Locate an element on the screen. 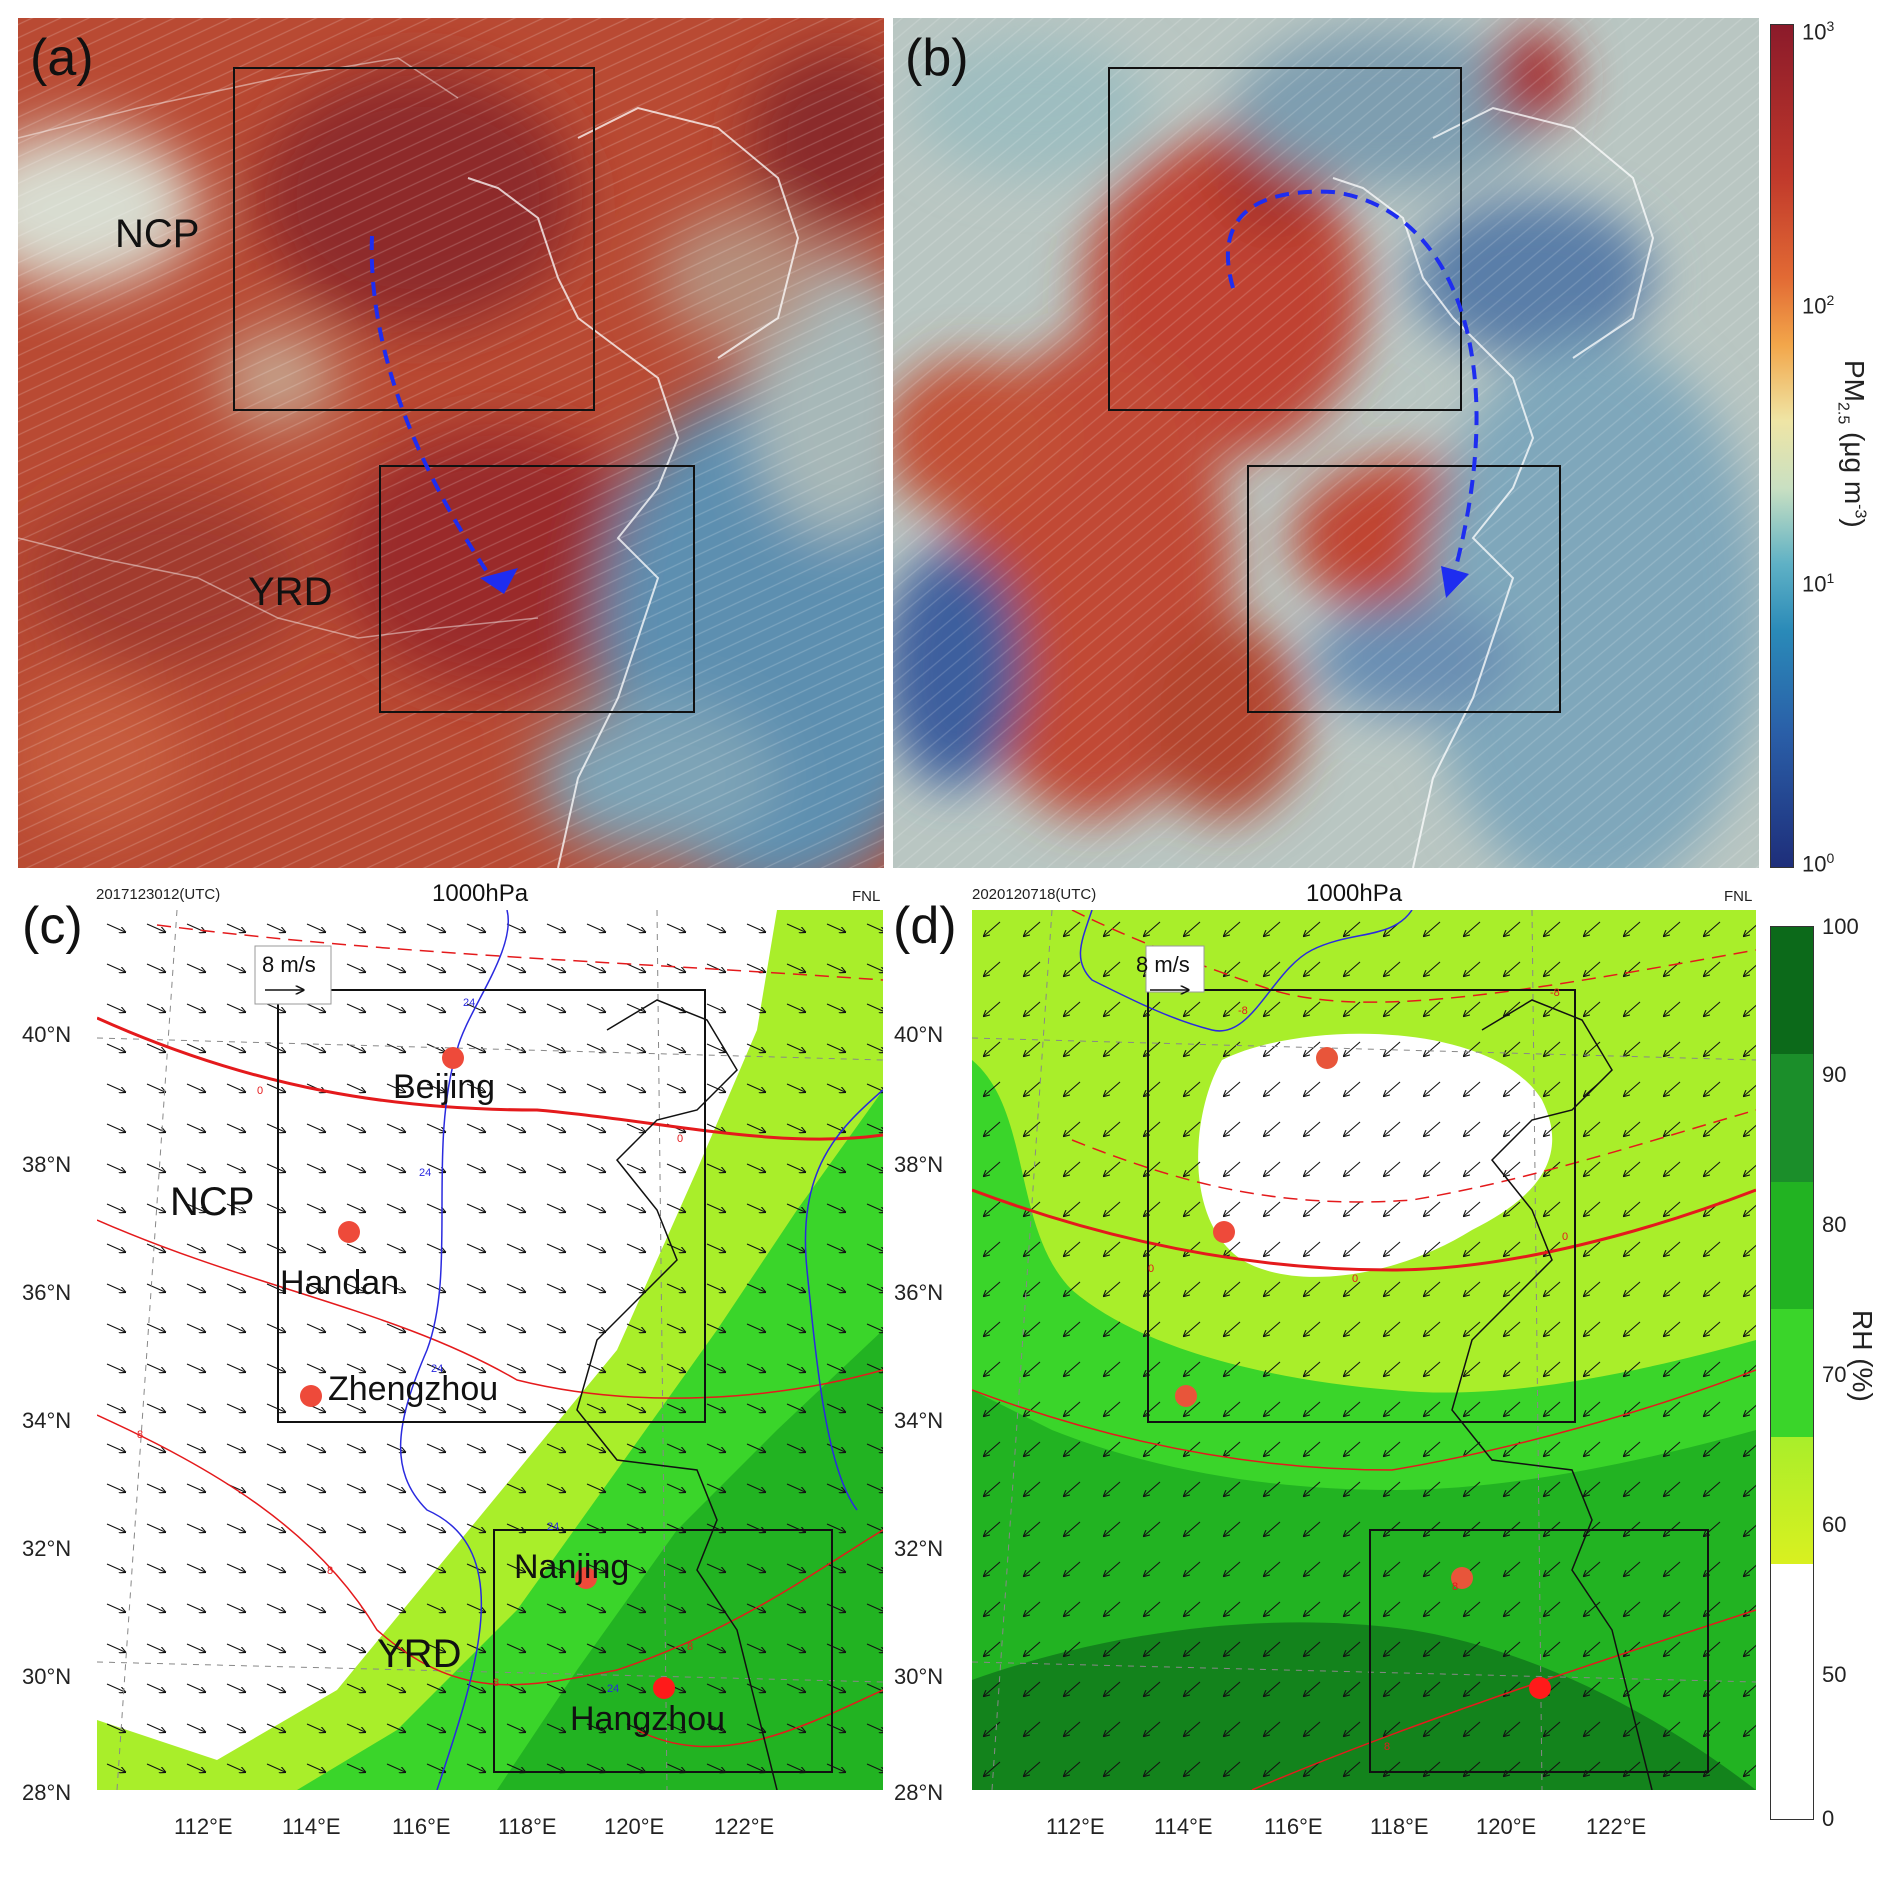  panel-d-level: 1000hPa is located at coordinates (1354, 893).